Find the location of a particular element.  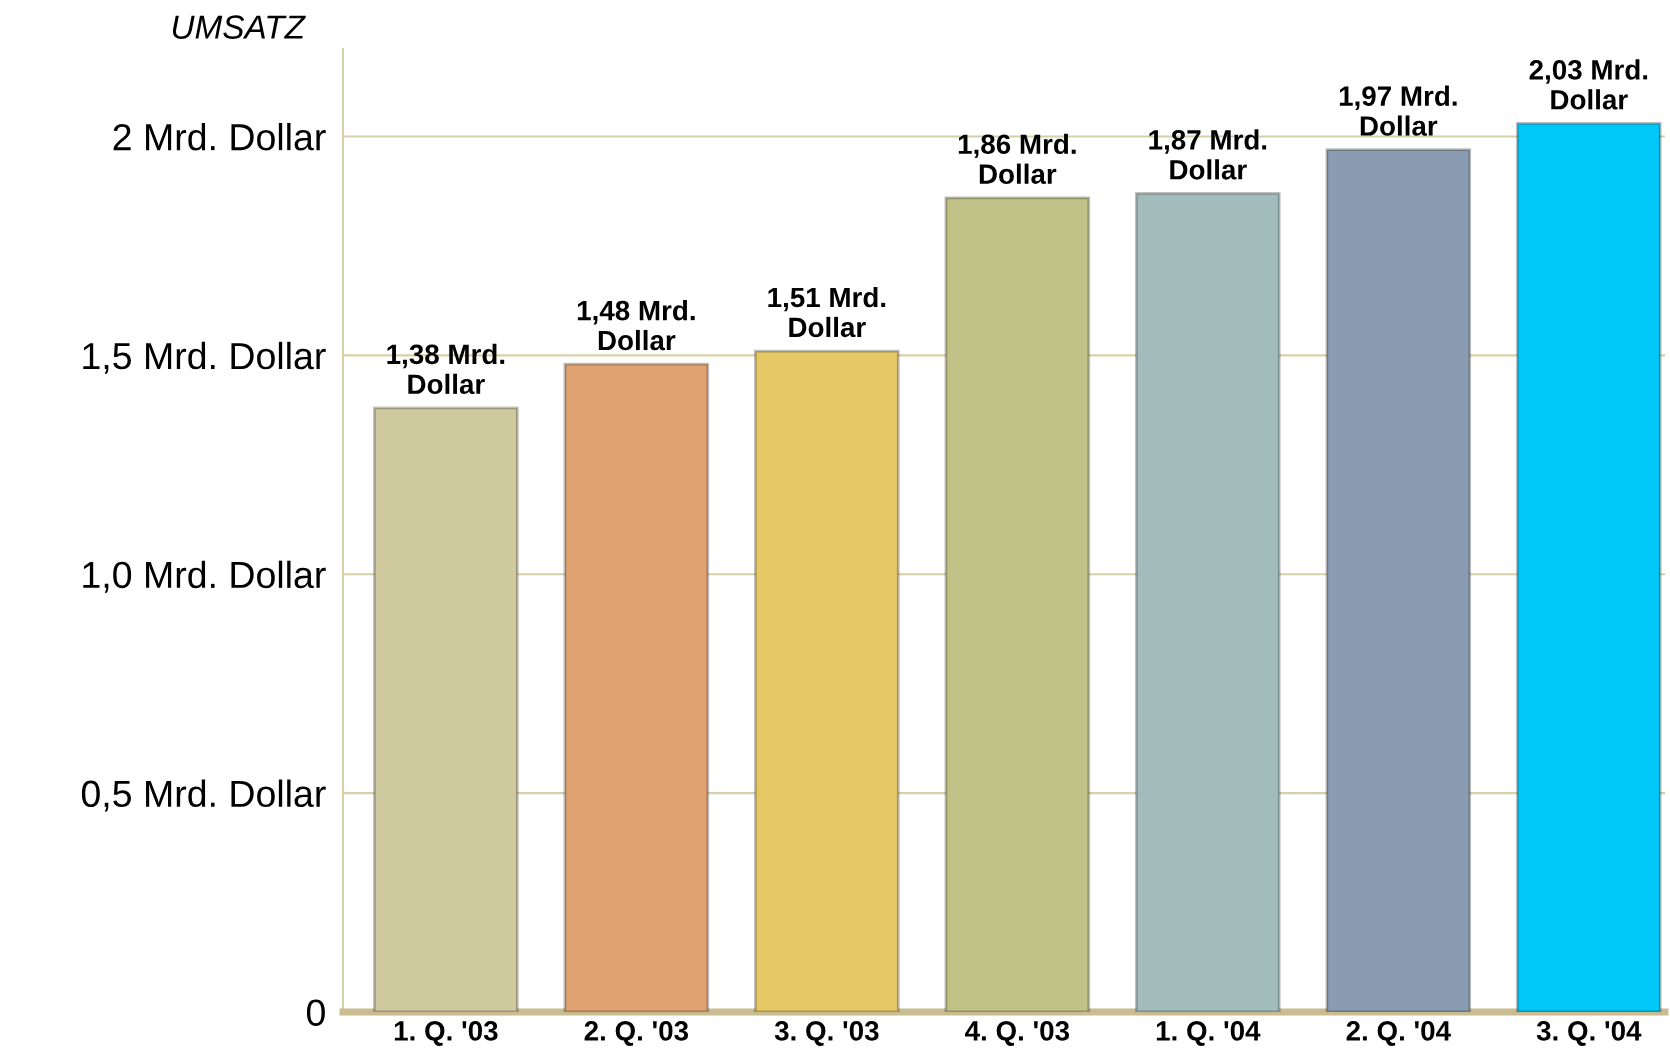

data-label: 1,38 Mrd. Dollar is located at coordinates (446, 369).